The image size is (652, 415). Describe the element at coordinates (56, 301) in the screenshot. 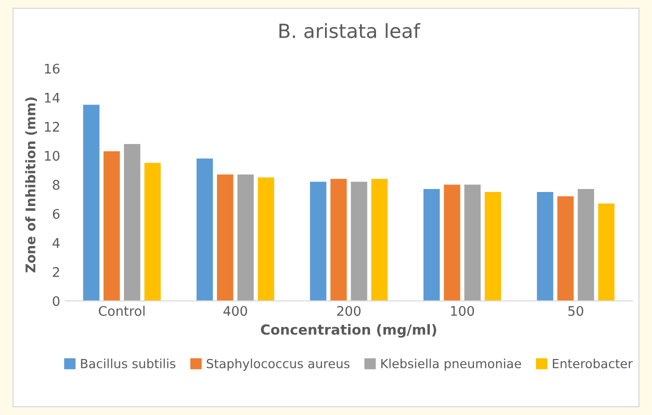

I see `y-tick-label: 0` at that location.